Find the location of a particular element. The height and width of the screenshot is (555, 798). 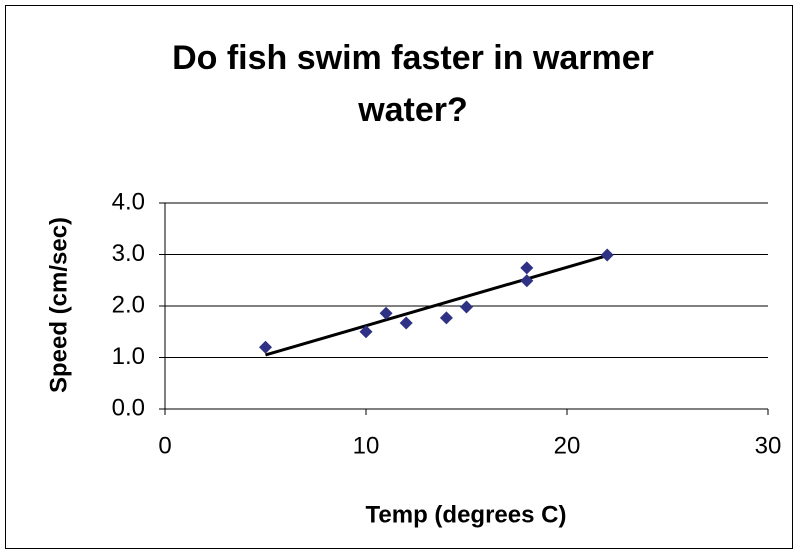

x-tick-label: 0 is located at coordinates (164, 445).